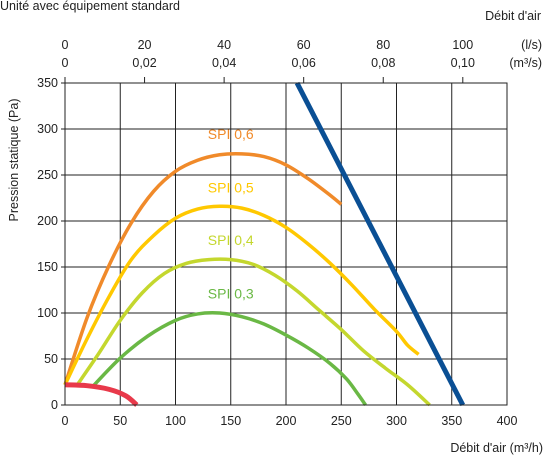  What do you see at coordinates (101, 394) in the screenshot?
I see `series-line-fan-min` at bounding box center [101, 394].